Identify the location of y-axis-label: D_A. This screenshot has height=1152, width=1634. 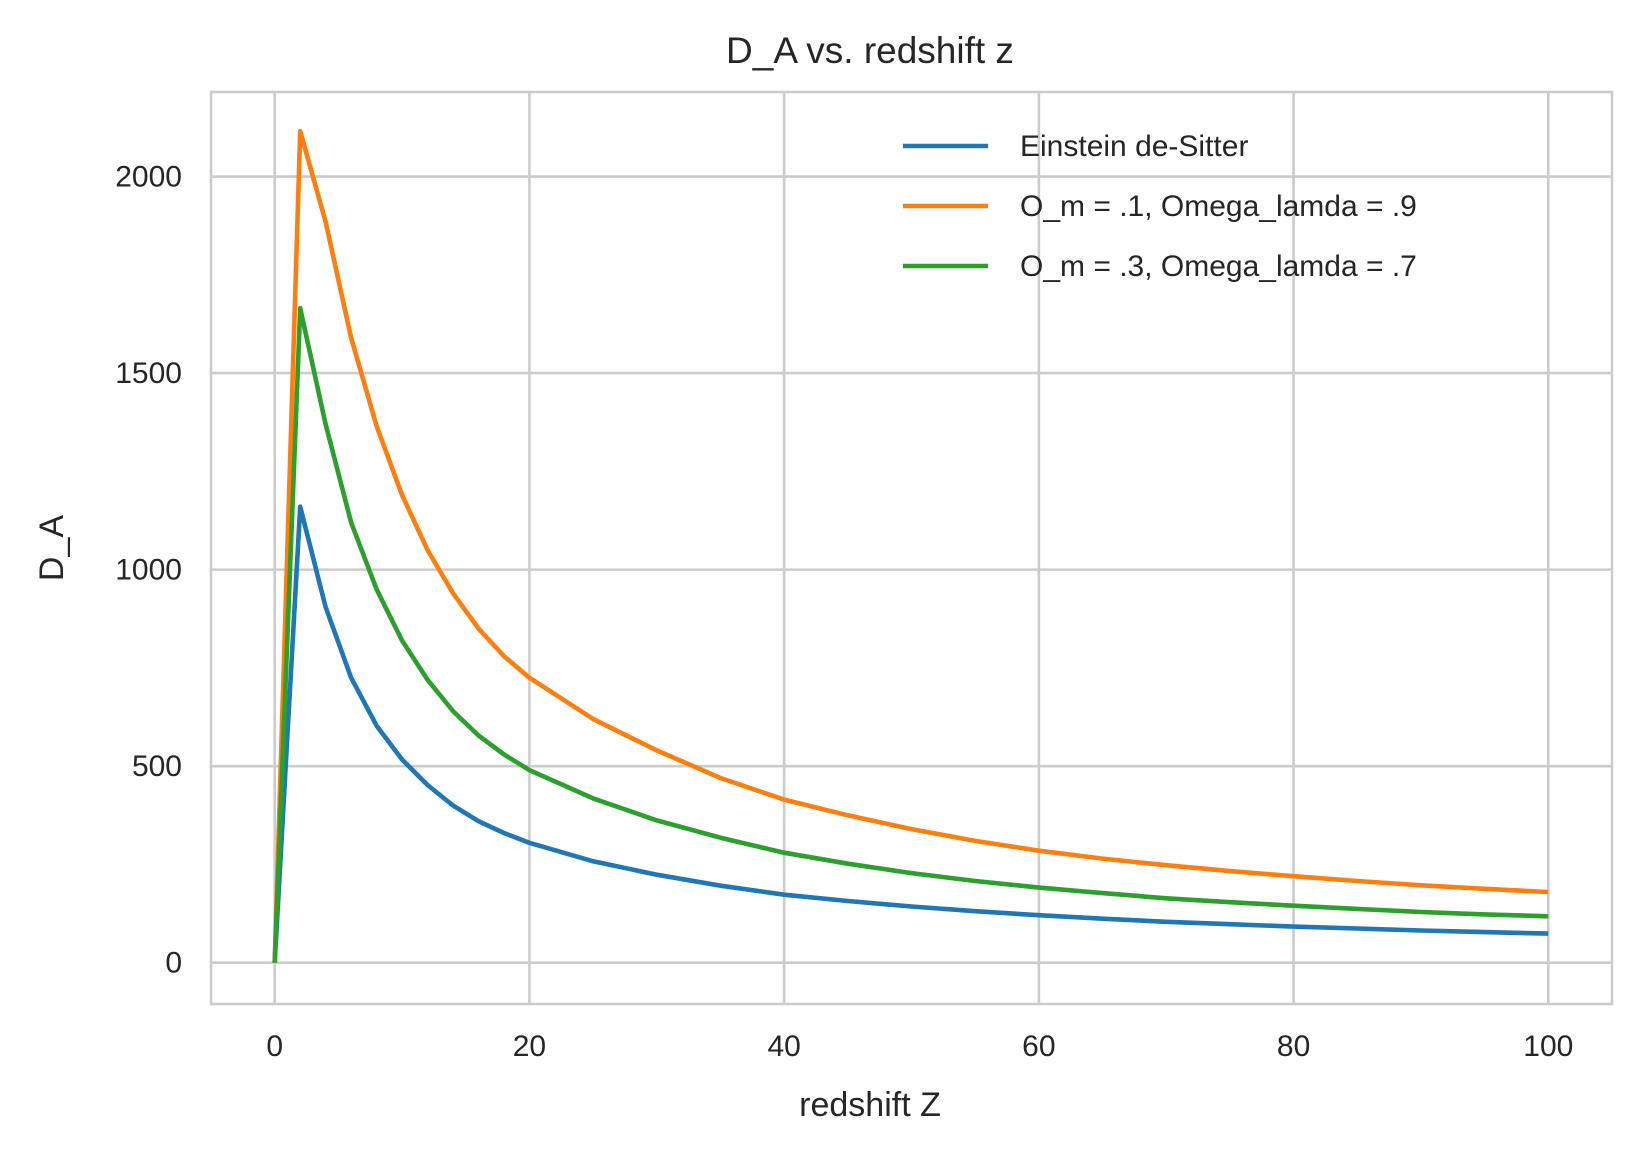
(52, 548).